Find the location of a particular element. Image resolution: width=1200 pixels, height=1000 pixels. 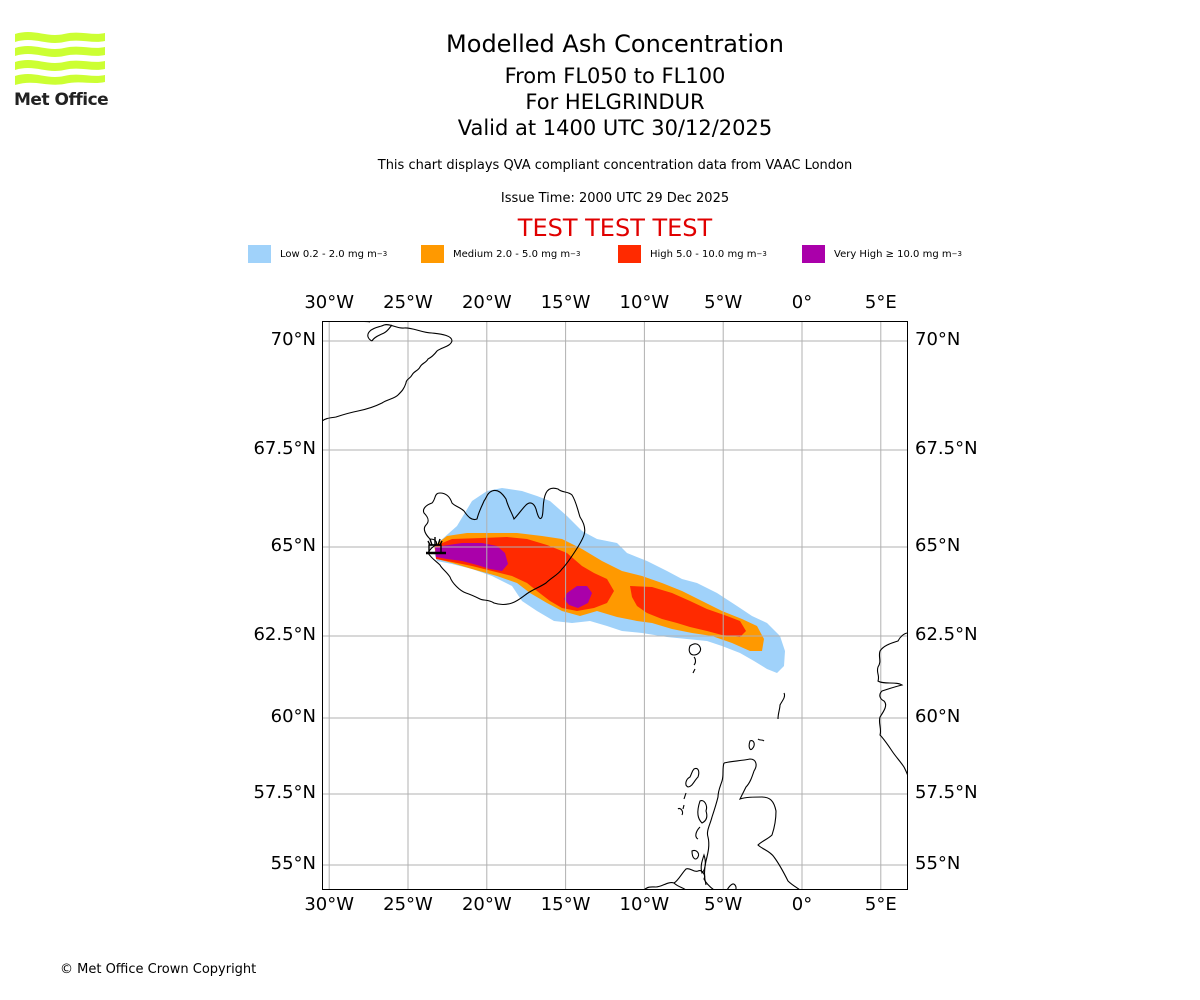

coast-iceland is located at coordinates (504, 546).